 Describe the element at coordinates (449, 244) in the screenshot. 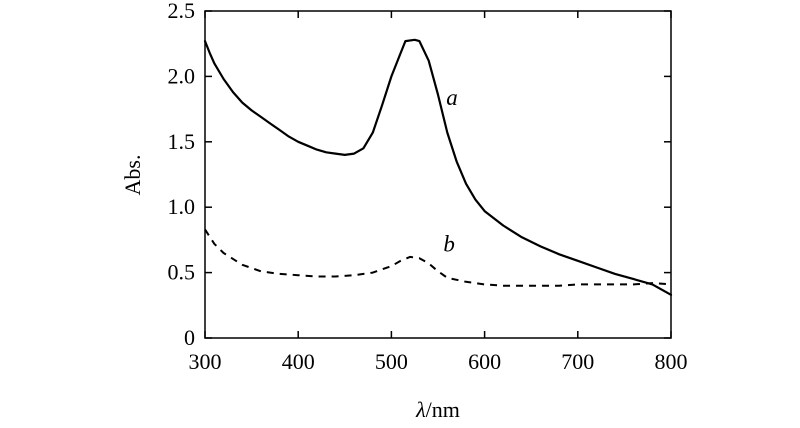

I see `series-b-label: b` at that location.